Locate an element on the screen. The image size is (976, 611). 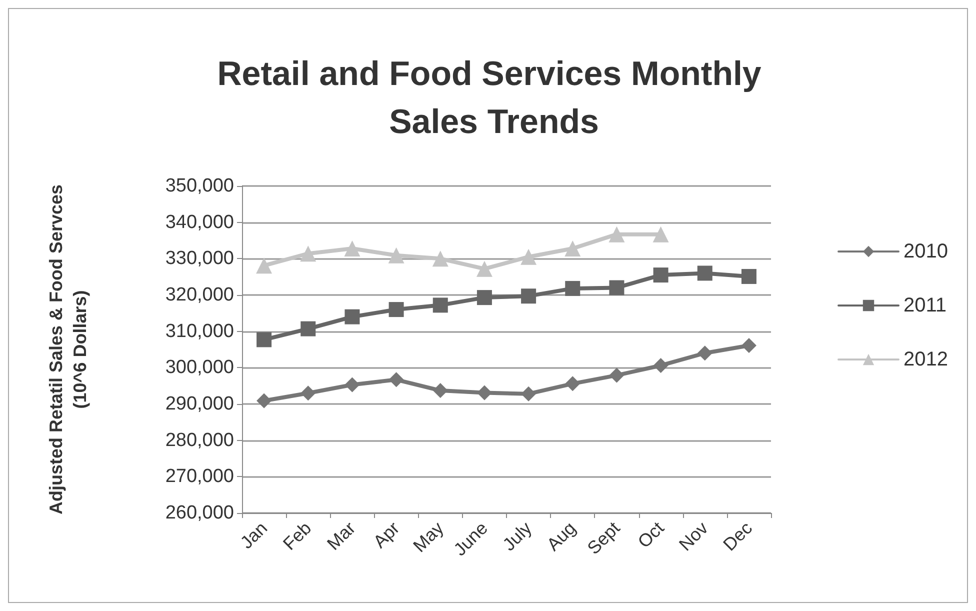
legend-label: 2010 is located at coordinates (926, 251).